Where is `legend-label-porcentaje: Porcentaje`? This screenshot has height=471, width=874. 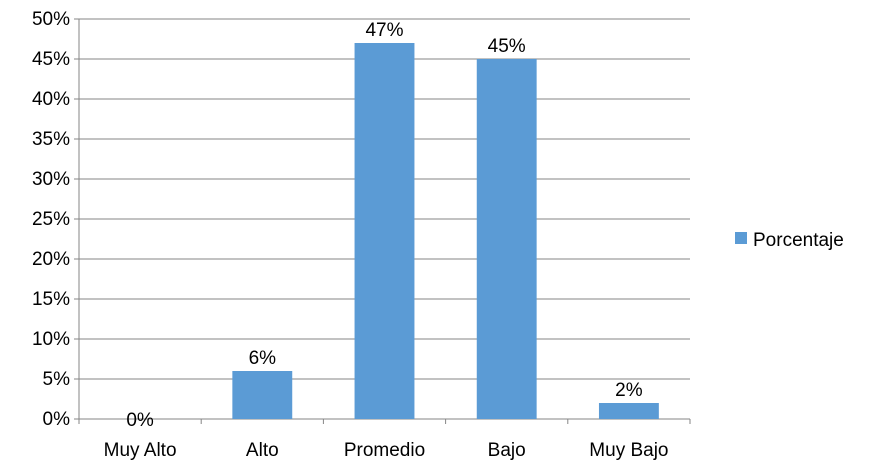 legend-label-porcentaje: Porcentaje is located at coordinates (798, 240).